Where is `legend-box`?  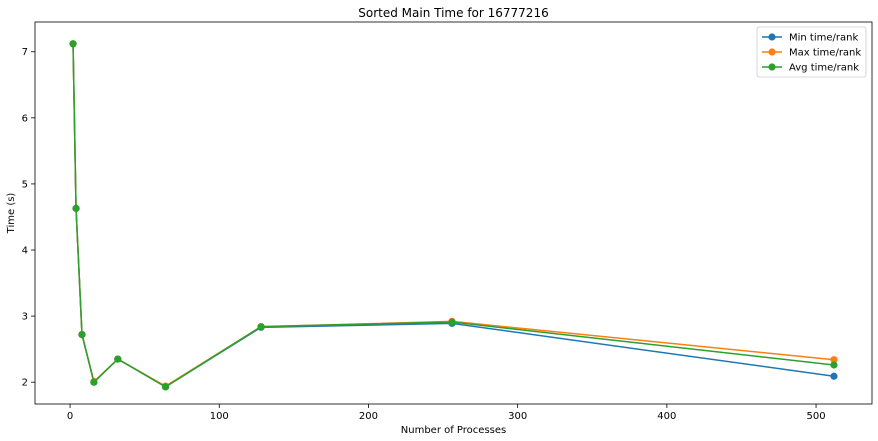
legend-box is located at coordinates (811, 52).